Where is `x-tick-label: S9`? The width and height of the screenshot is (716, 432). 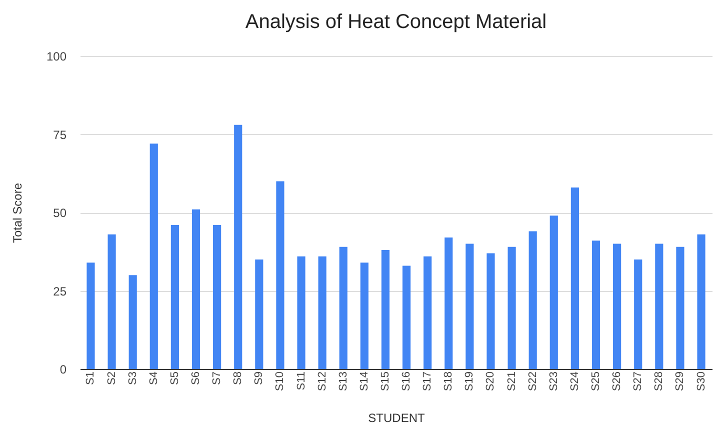
x-tick-label: S9 is located at coordinates (259, 378).